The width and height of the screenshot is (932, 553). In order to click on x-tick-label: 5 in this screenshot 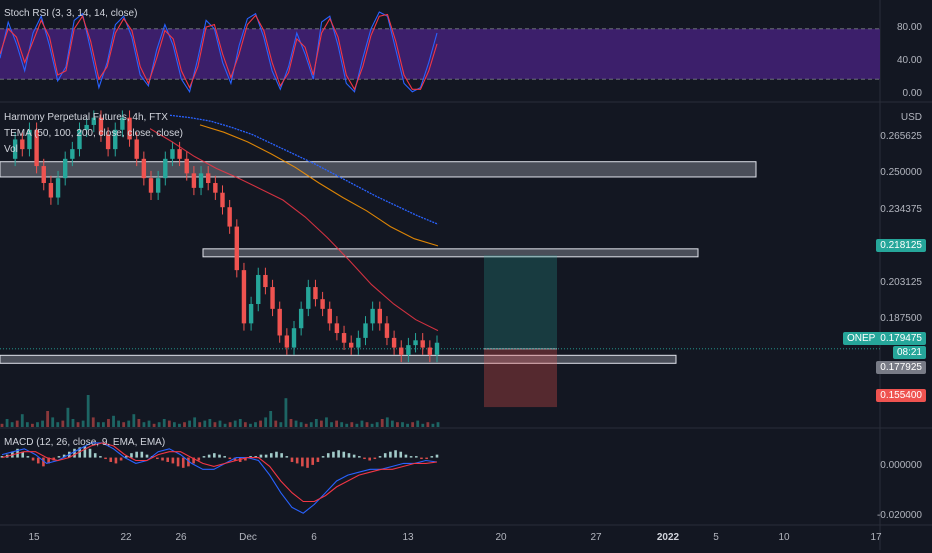, I will do `click(716, 537)`.